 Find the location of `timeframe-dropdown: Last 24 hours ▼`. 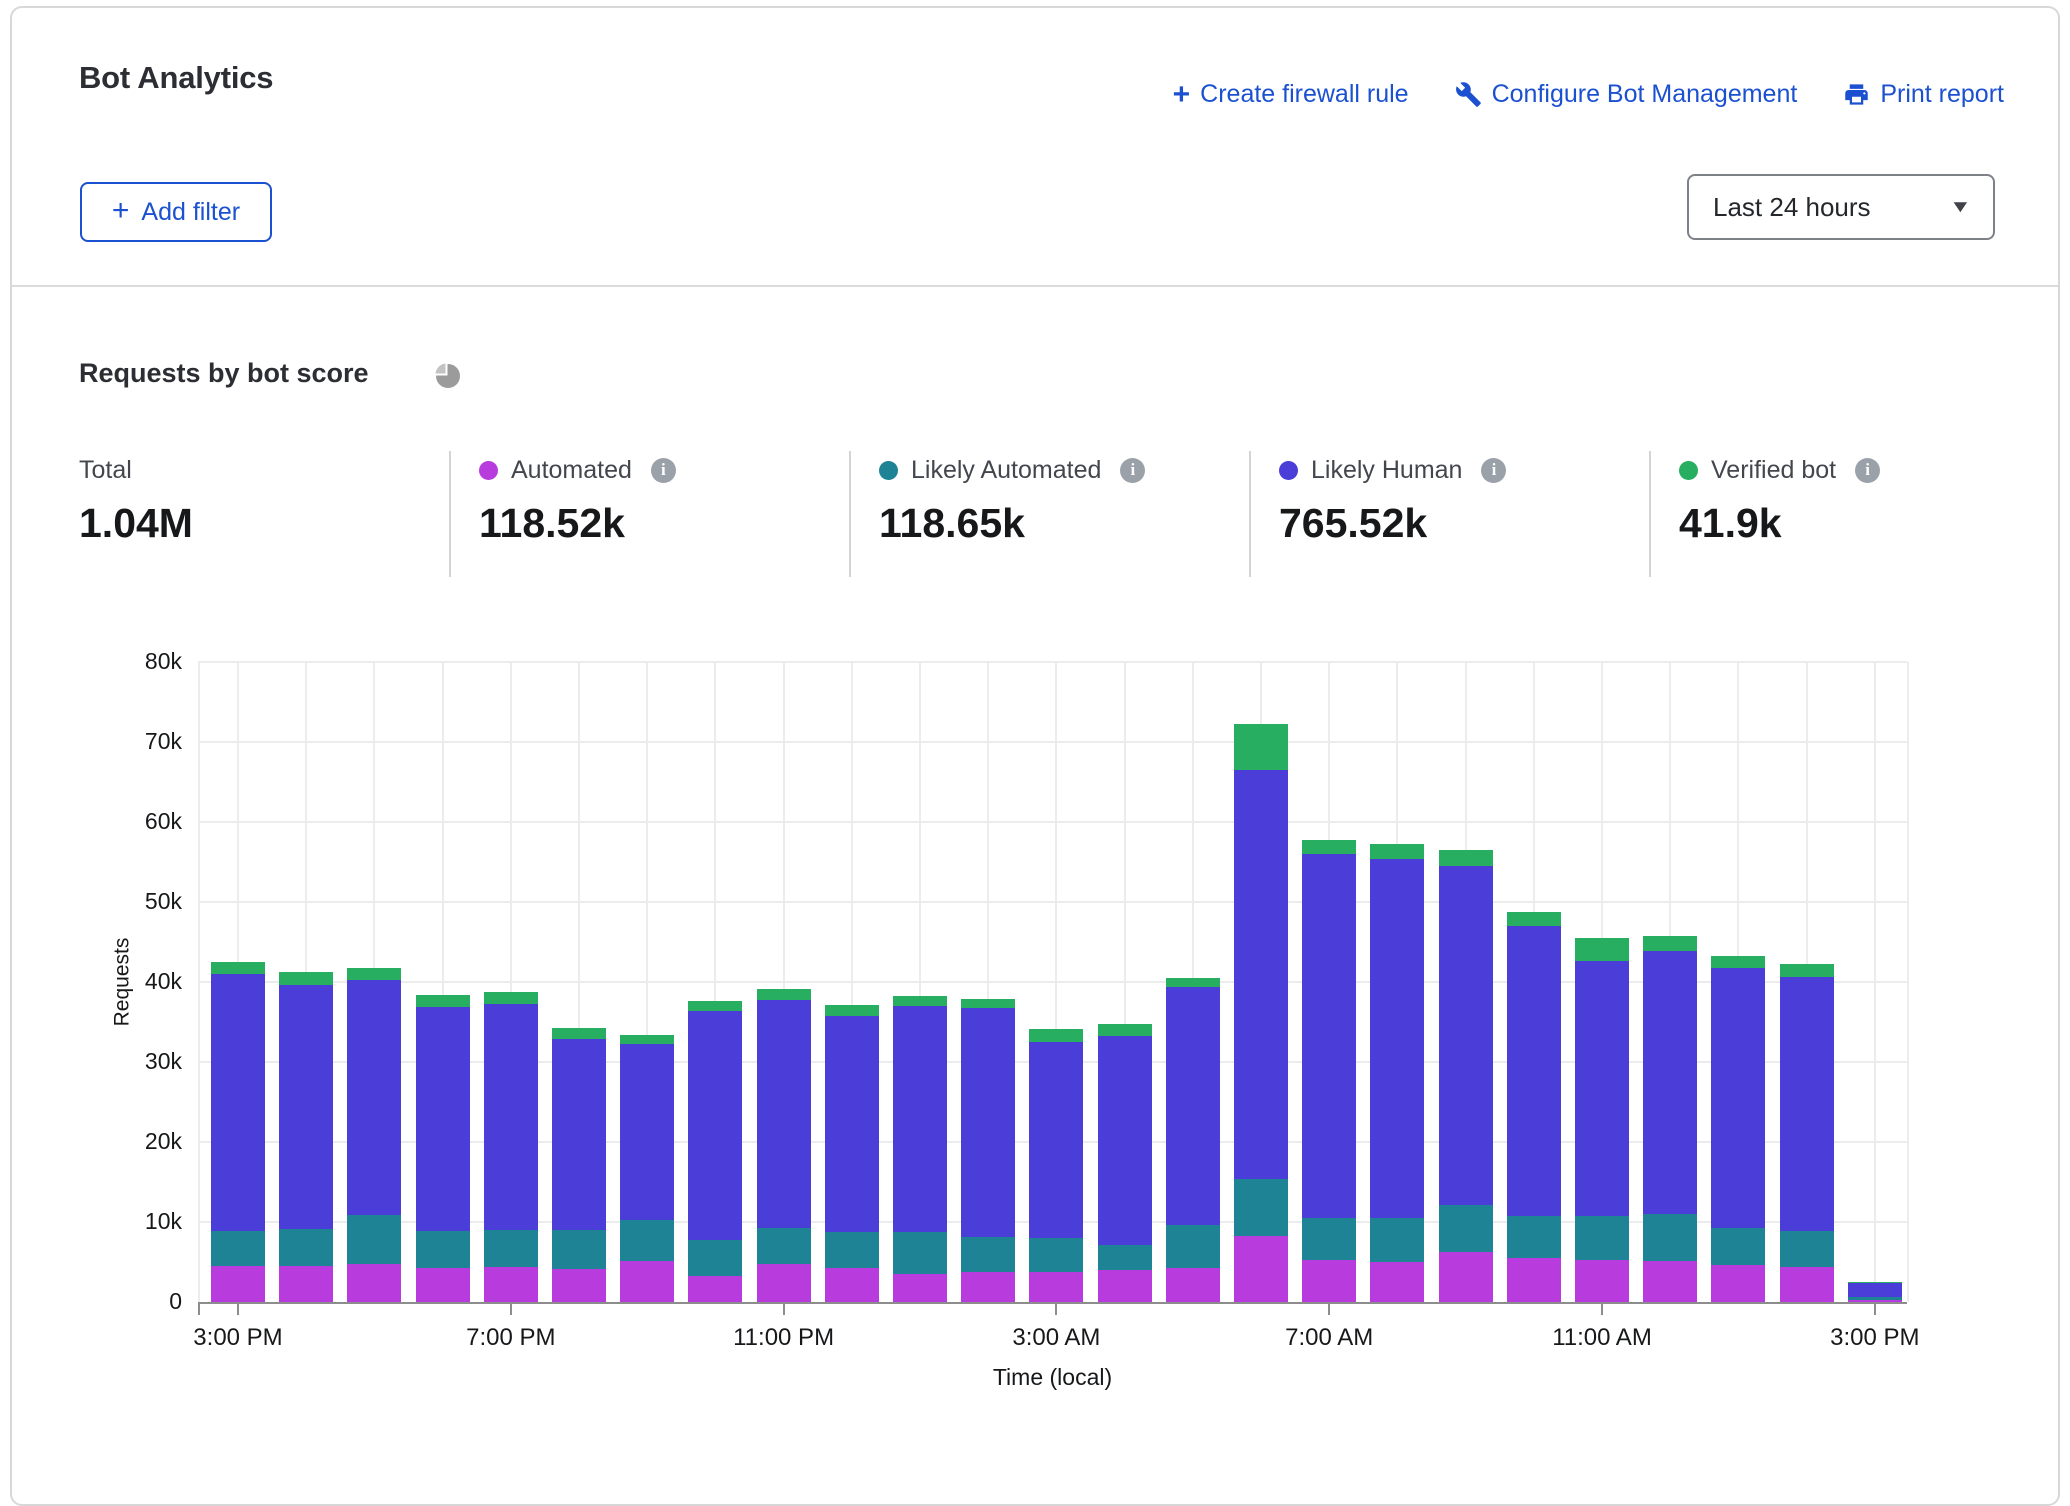

timeframe-dropdown: Last 24 hours ▼ is located at coordinates (1841, 207).